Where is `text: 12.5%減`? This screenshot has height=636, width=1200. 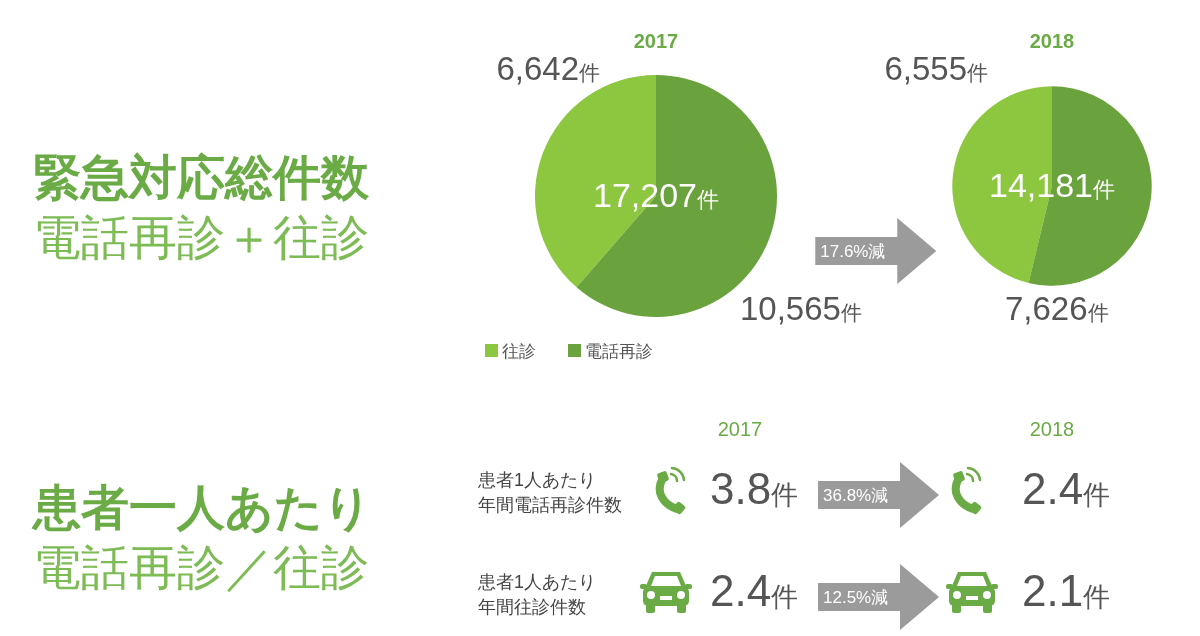
text: 12.5%減 is located at coordinates (856, 597).